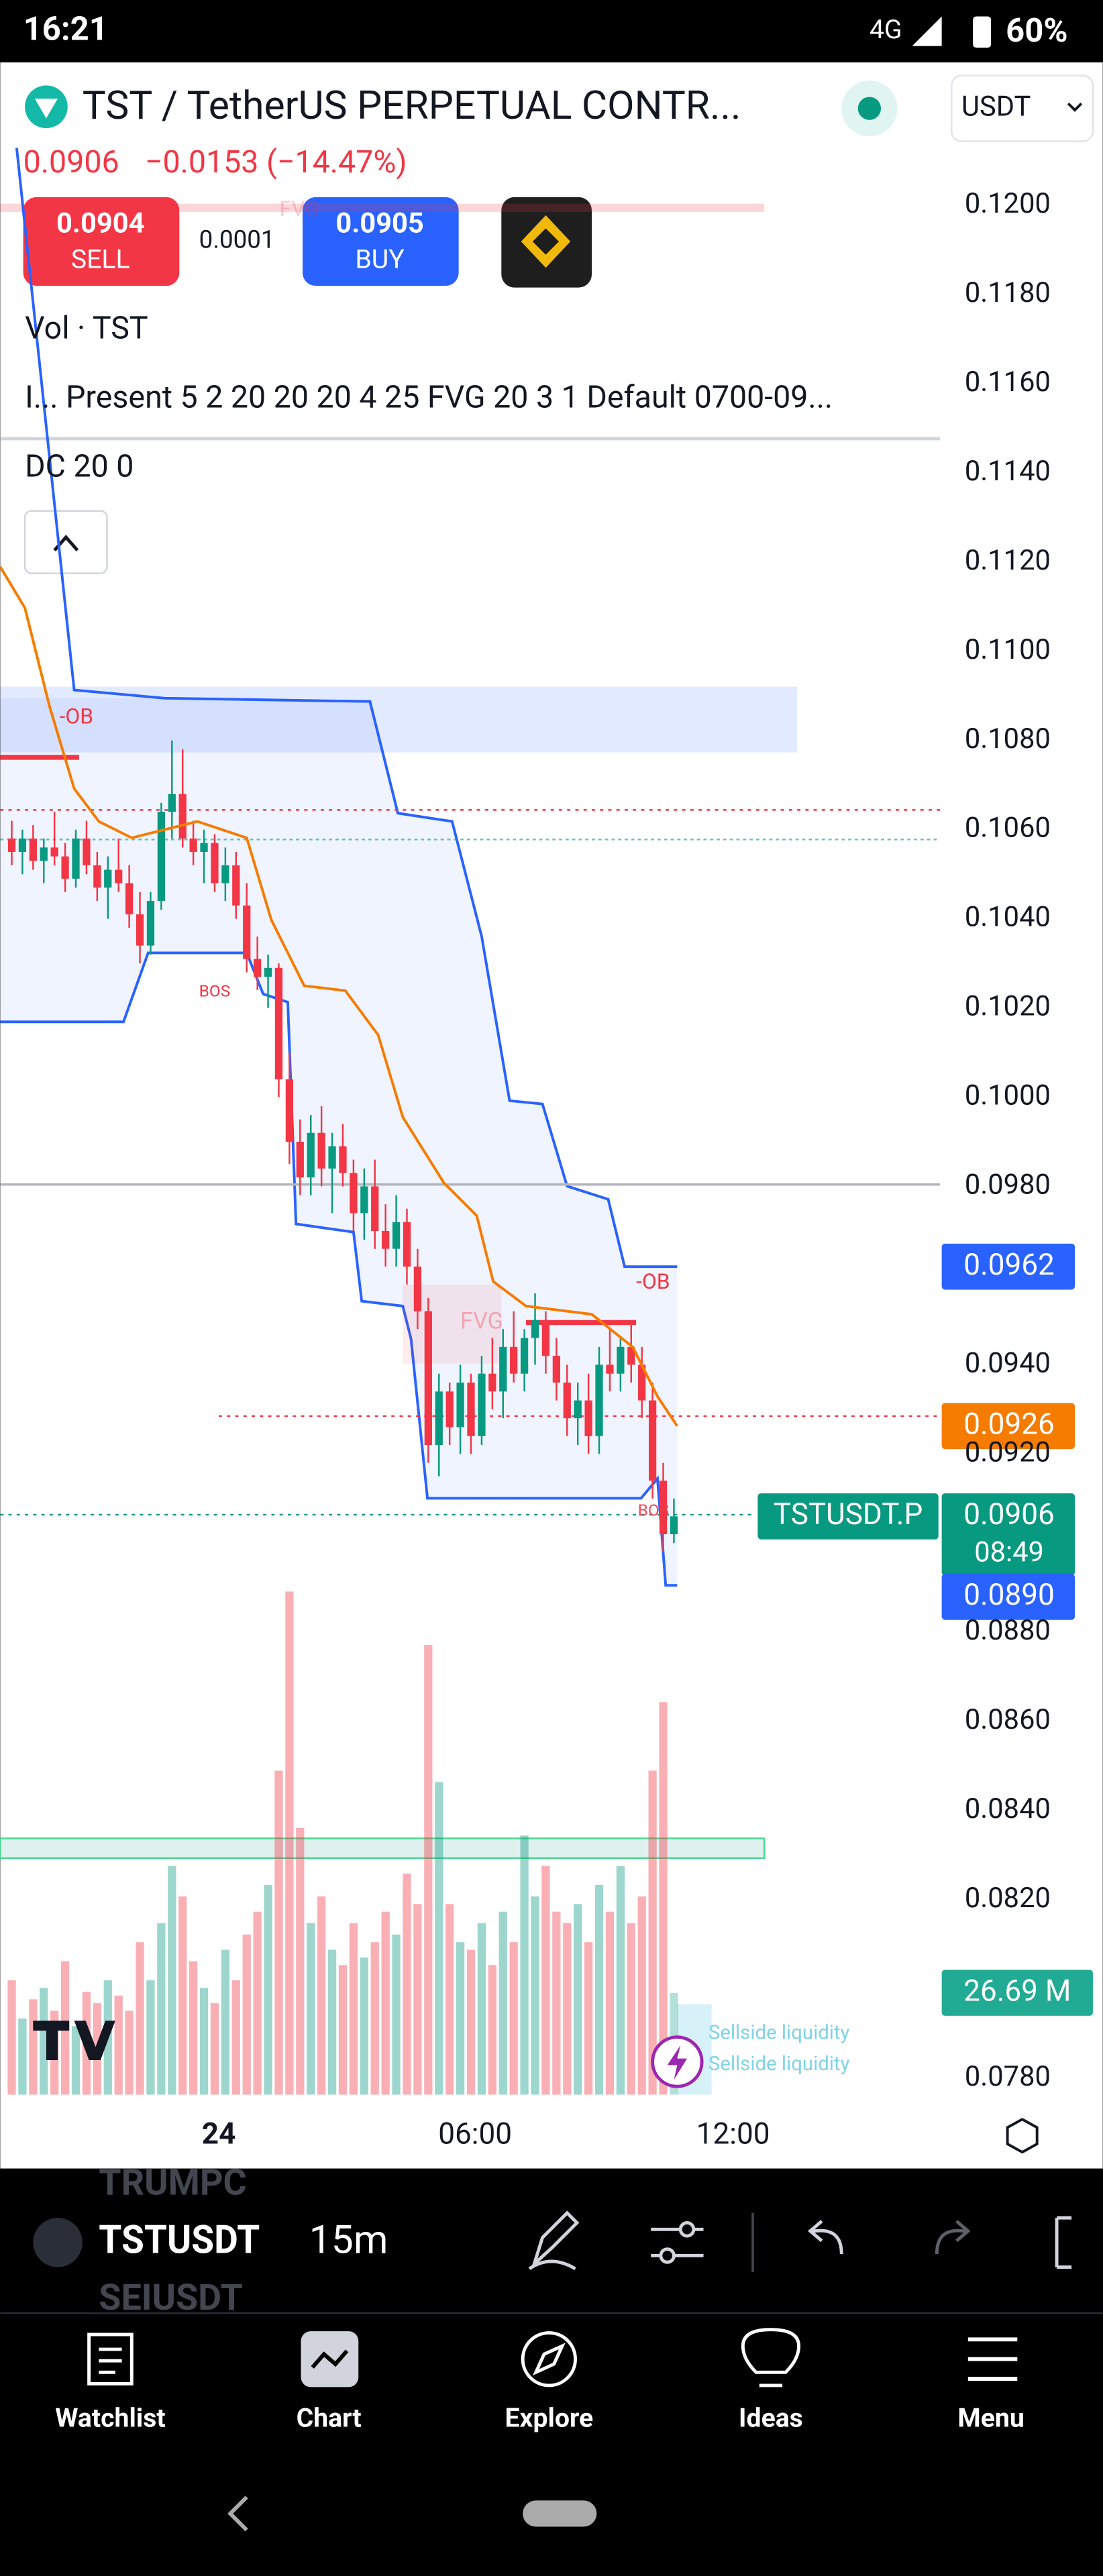 The width and height of the screenshot is (1103, 2576). What do you see at coordinates (349, 2239) in the screenshot?
I see `toolbar-interval: 15m` at bounding box center [349, 2239].